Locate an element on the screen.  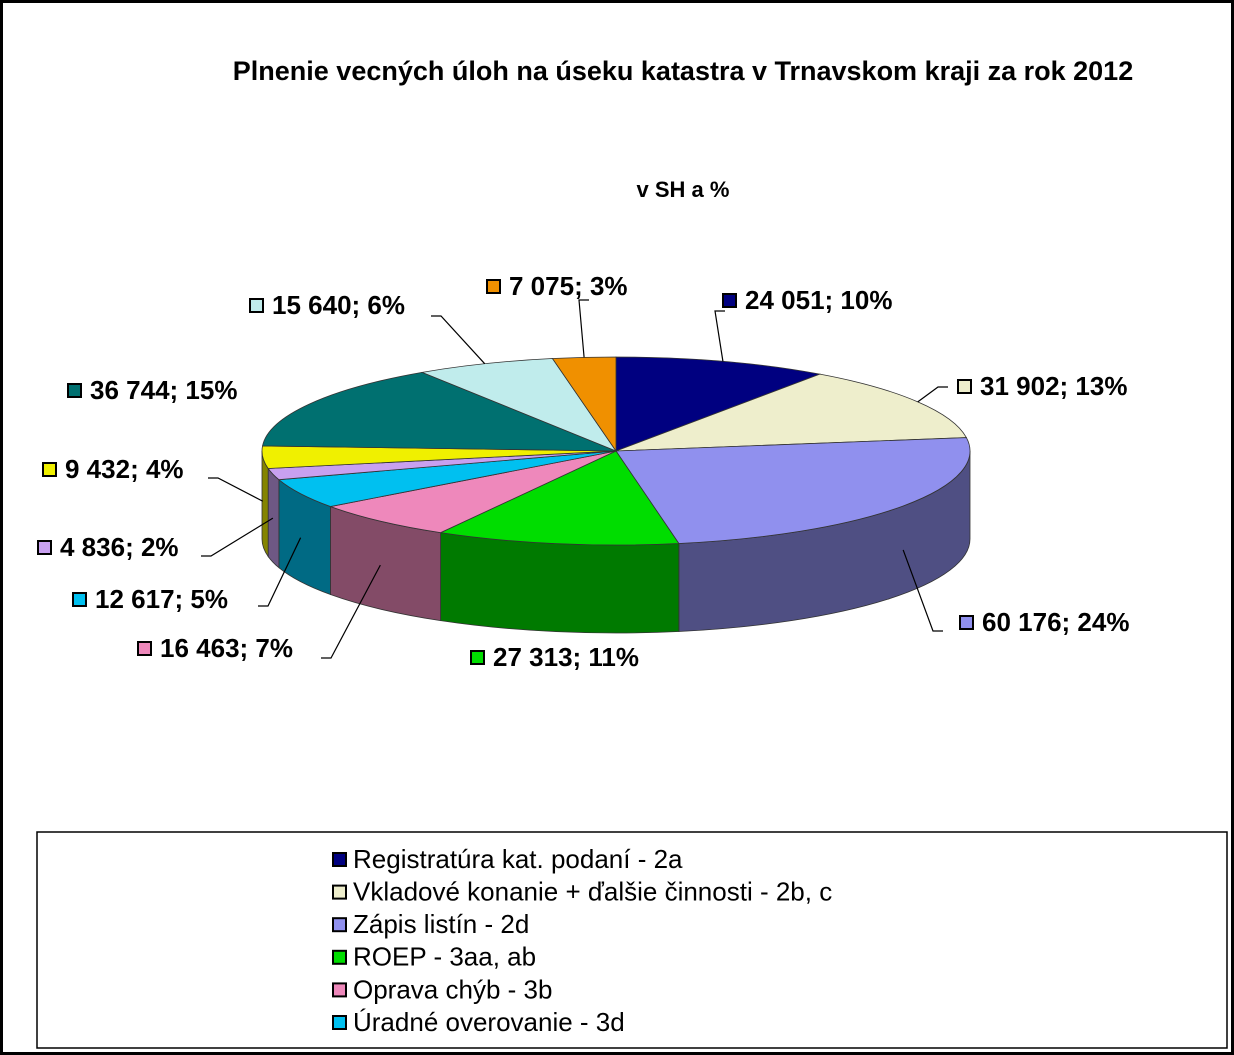
data-label: 16 463; 7% is located at coordinates (226, 648).